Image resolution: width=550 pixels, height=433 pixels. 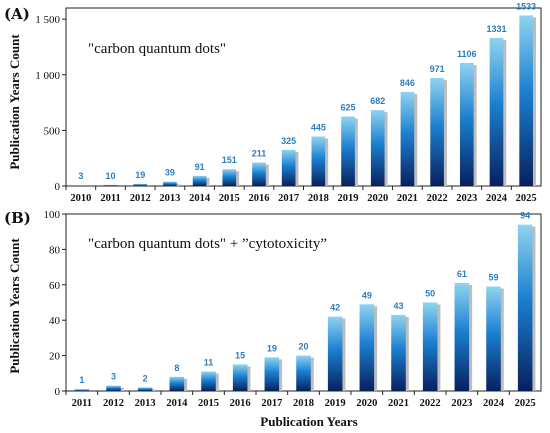 What do you see at coordinates (111, 176) in the screenshot?
I see `data-label-2011: 10` at bounding box center [111, 176].